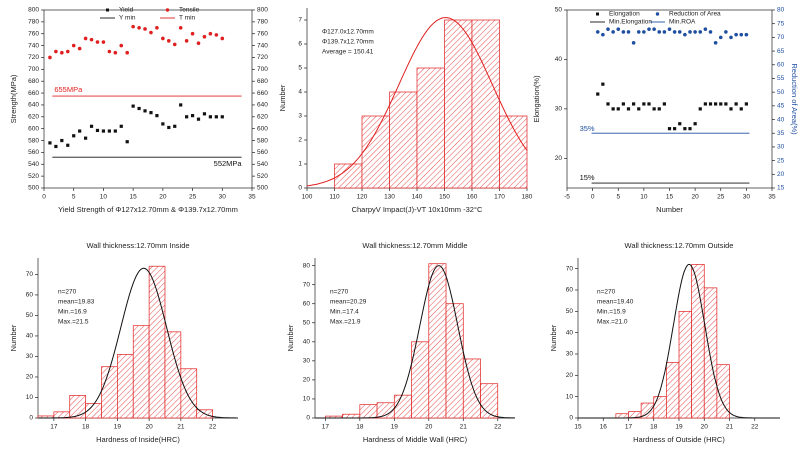  I want to click on y2-axis-label: Reduction of Area(%), so click(794, 99).